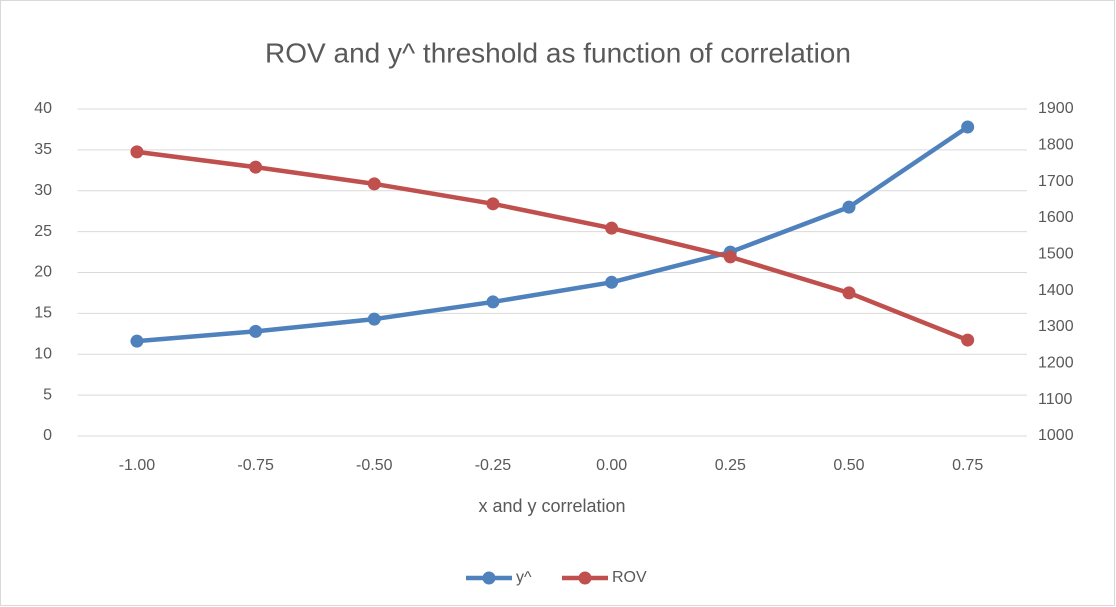 The image size is (1116, 607). What do you see at coordinates (374, 465) in the screenshot?
I see `x-tick-label: -0.50` at bounding box center [374, 465].